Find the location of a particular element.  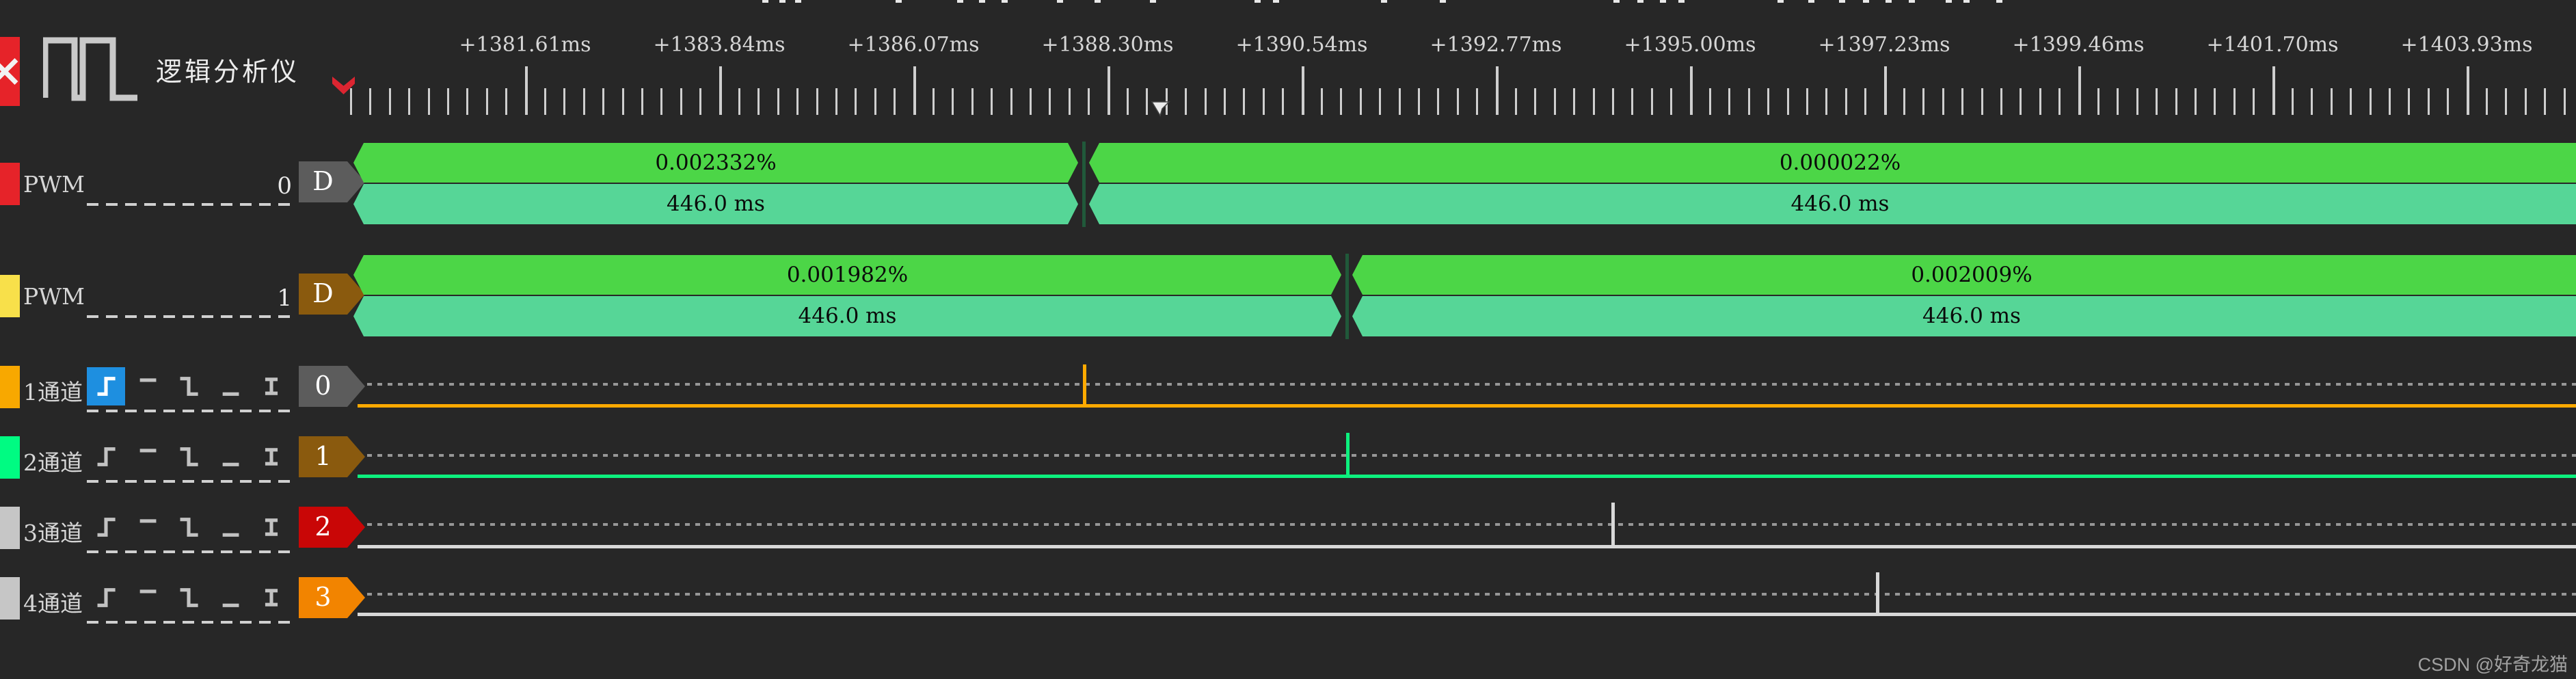

any-edge-icon is located at coordinates (271, 527).